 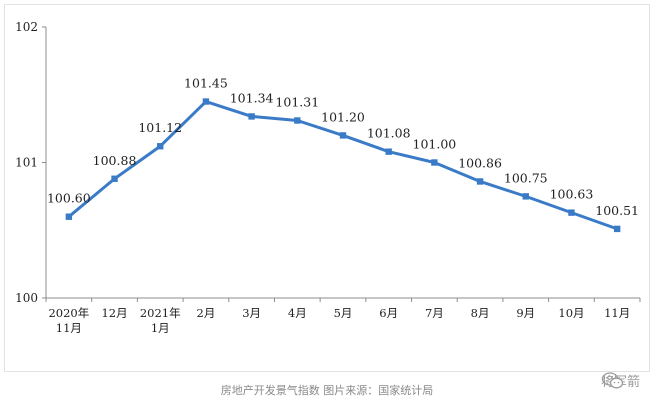 I want to click on data-label: 100.51, so click(x=617, y=210).